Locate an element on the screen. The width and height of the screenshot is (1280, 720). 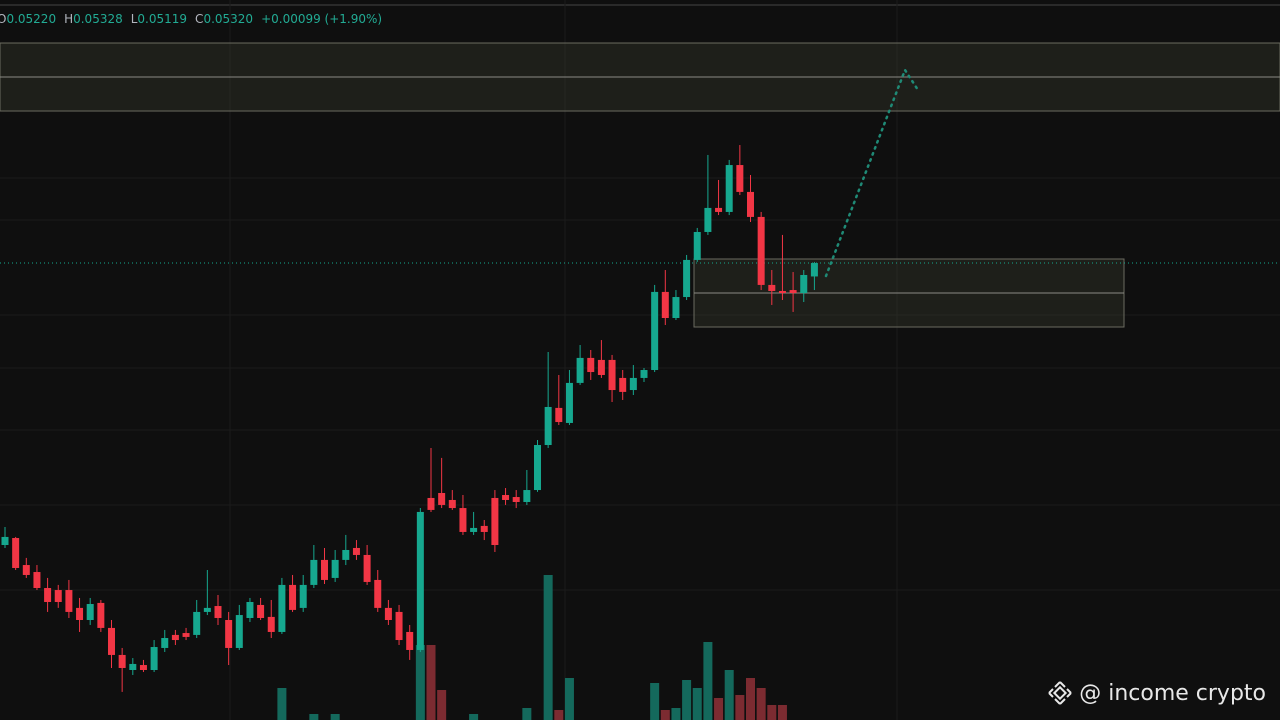
ohlc-value: 0.05119 is located at coordinates (162, 19).